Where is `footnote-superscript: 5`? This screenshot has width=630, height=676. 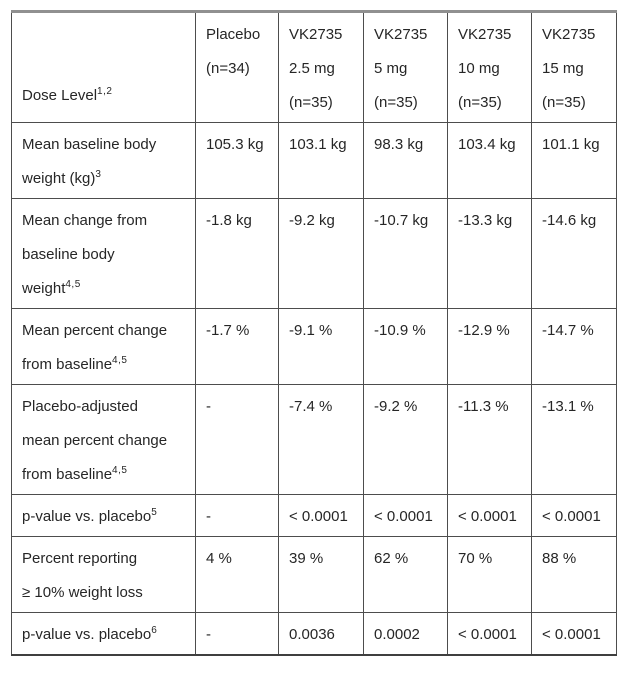 footnote-superscript: 5 is located at coordinates (154, 512).